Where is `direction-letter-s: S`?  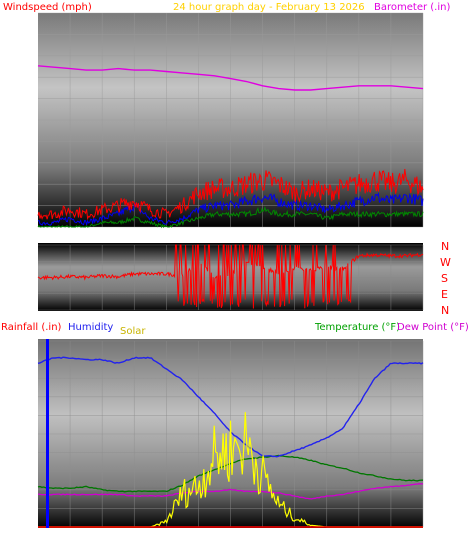 direction-letter-s: S is located at coordinates (444, 278).